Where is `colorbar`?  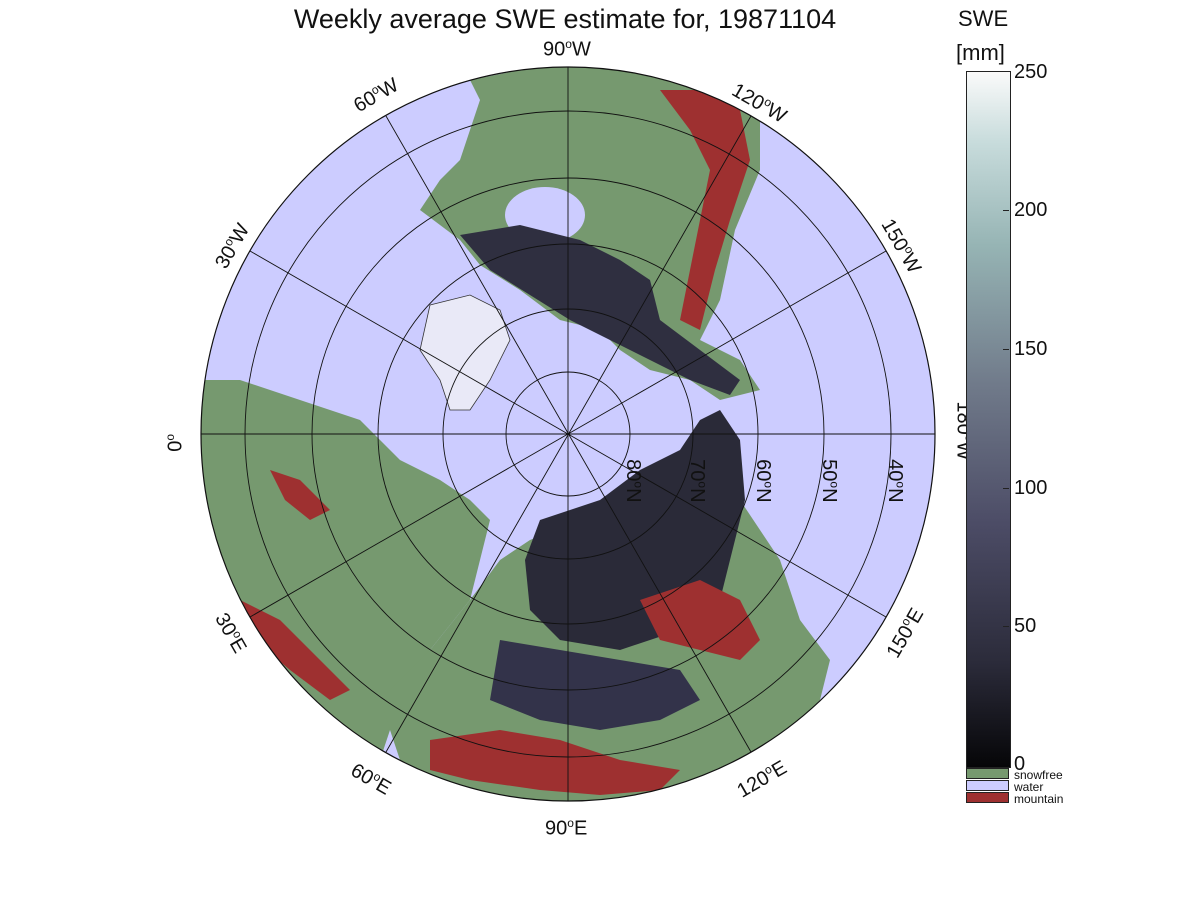
colorbar is located at coordinates (988, 419).